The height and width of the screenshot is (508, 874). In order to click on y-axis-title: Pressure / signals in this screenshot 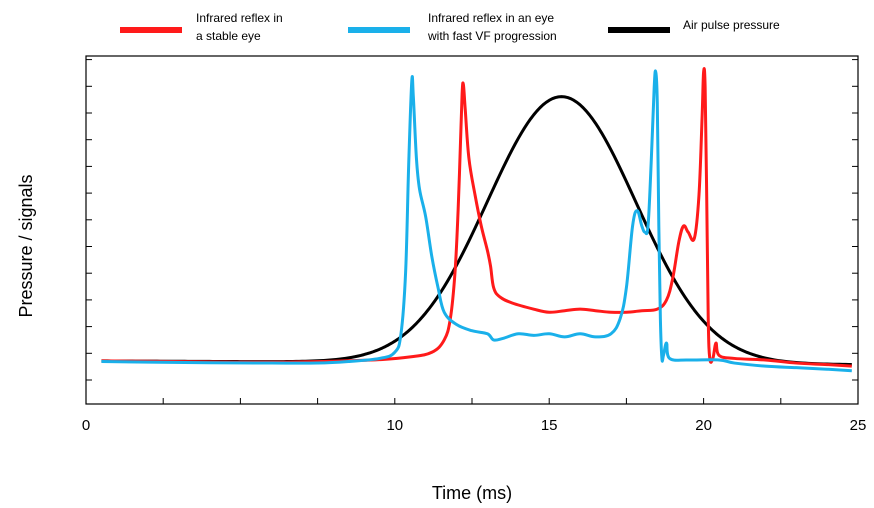, I will do `click(26, 245)`.